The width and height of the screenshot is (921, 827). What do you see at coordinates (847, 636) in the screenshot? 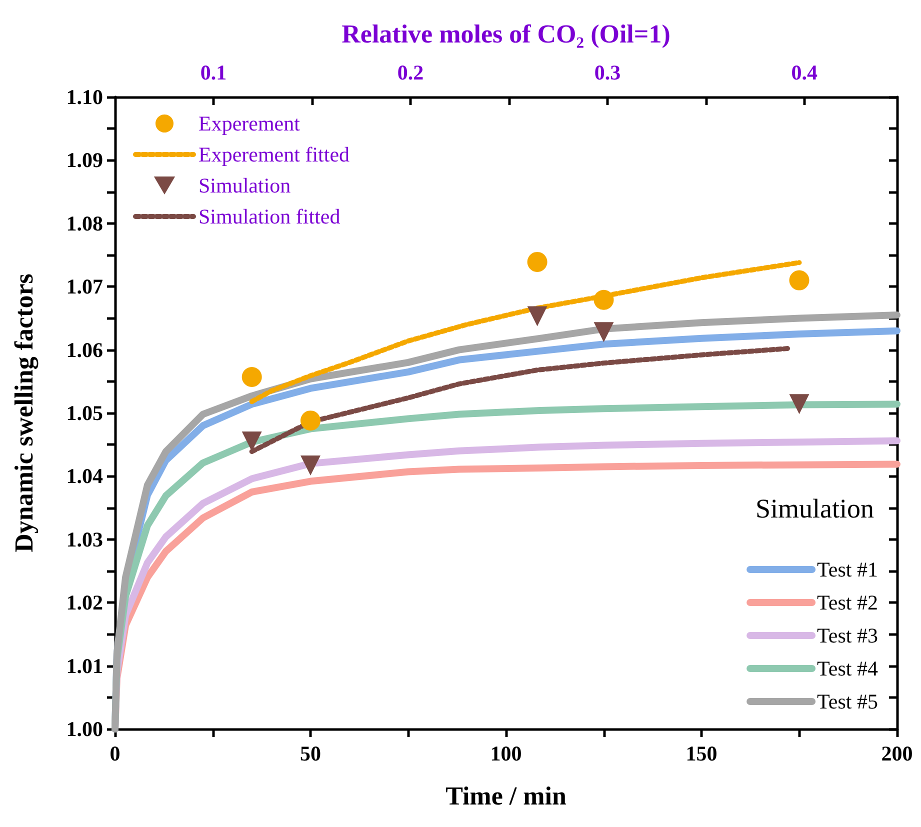
I see `legend-label: Test #3` at bounding box center [847, 636].